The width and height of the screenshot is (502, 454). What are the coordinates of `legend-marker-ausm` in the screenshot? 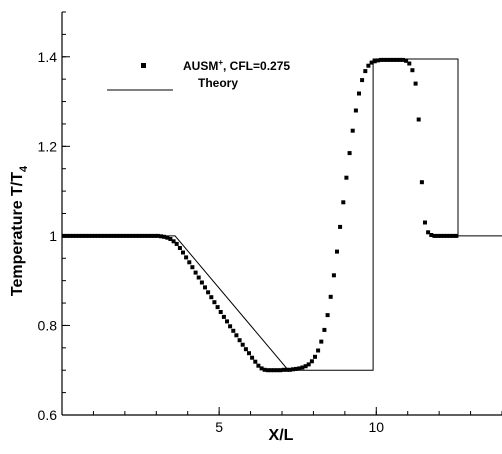 It's located at (143, 65).